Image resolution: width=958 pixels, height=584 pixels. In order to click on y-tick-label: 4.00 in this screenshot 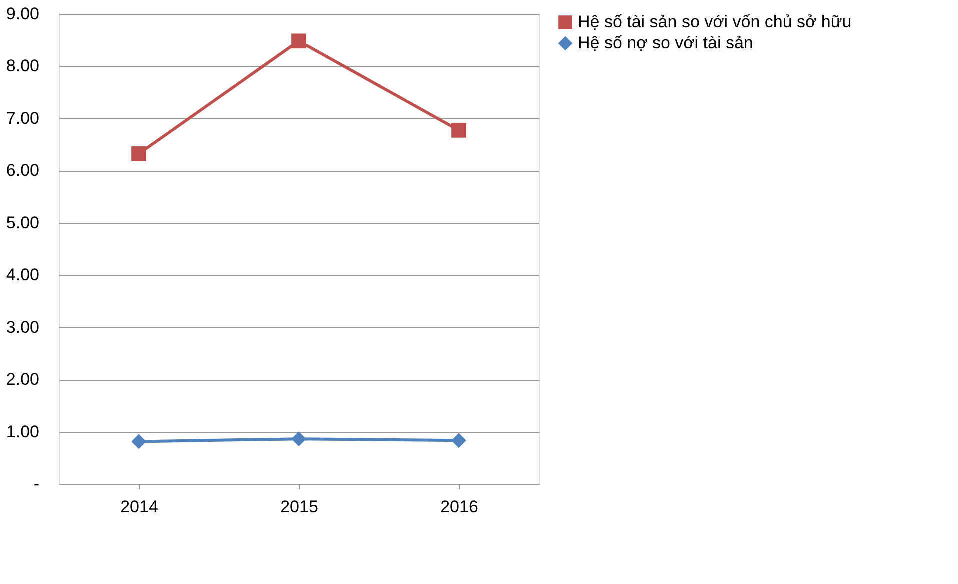, I will do `click(23, 275)`.